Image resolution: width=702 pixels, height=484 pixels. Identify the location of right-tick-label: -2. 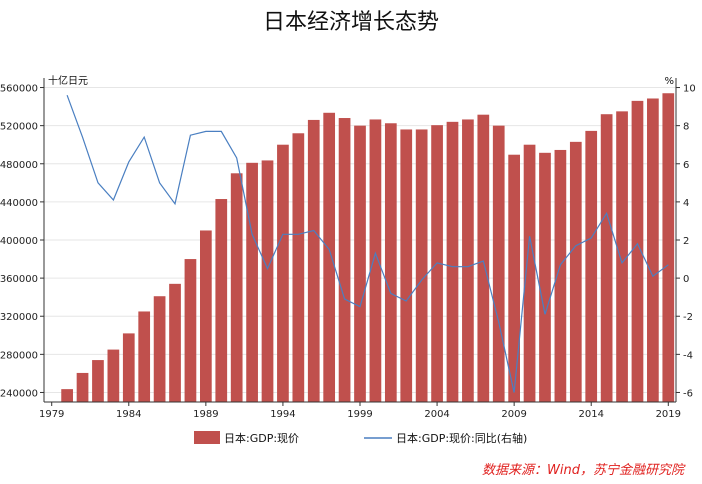
(688, 317).